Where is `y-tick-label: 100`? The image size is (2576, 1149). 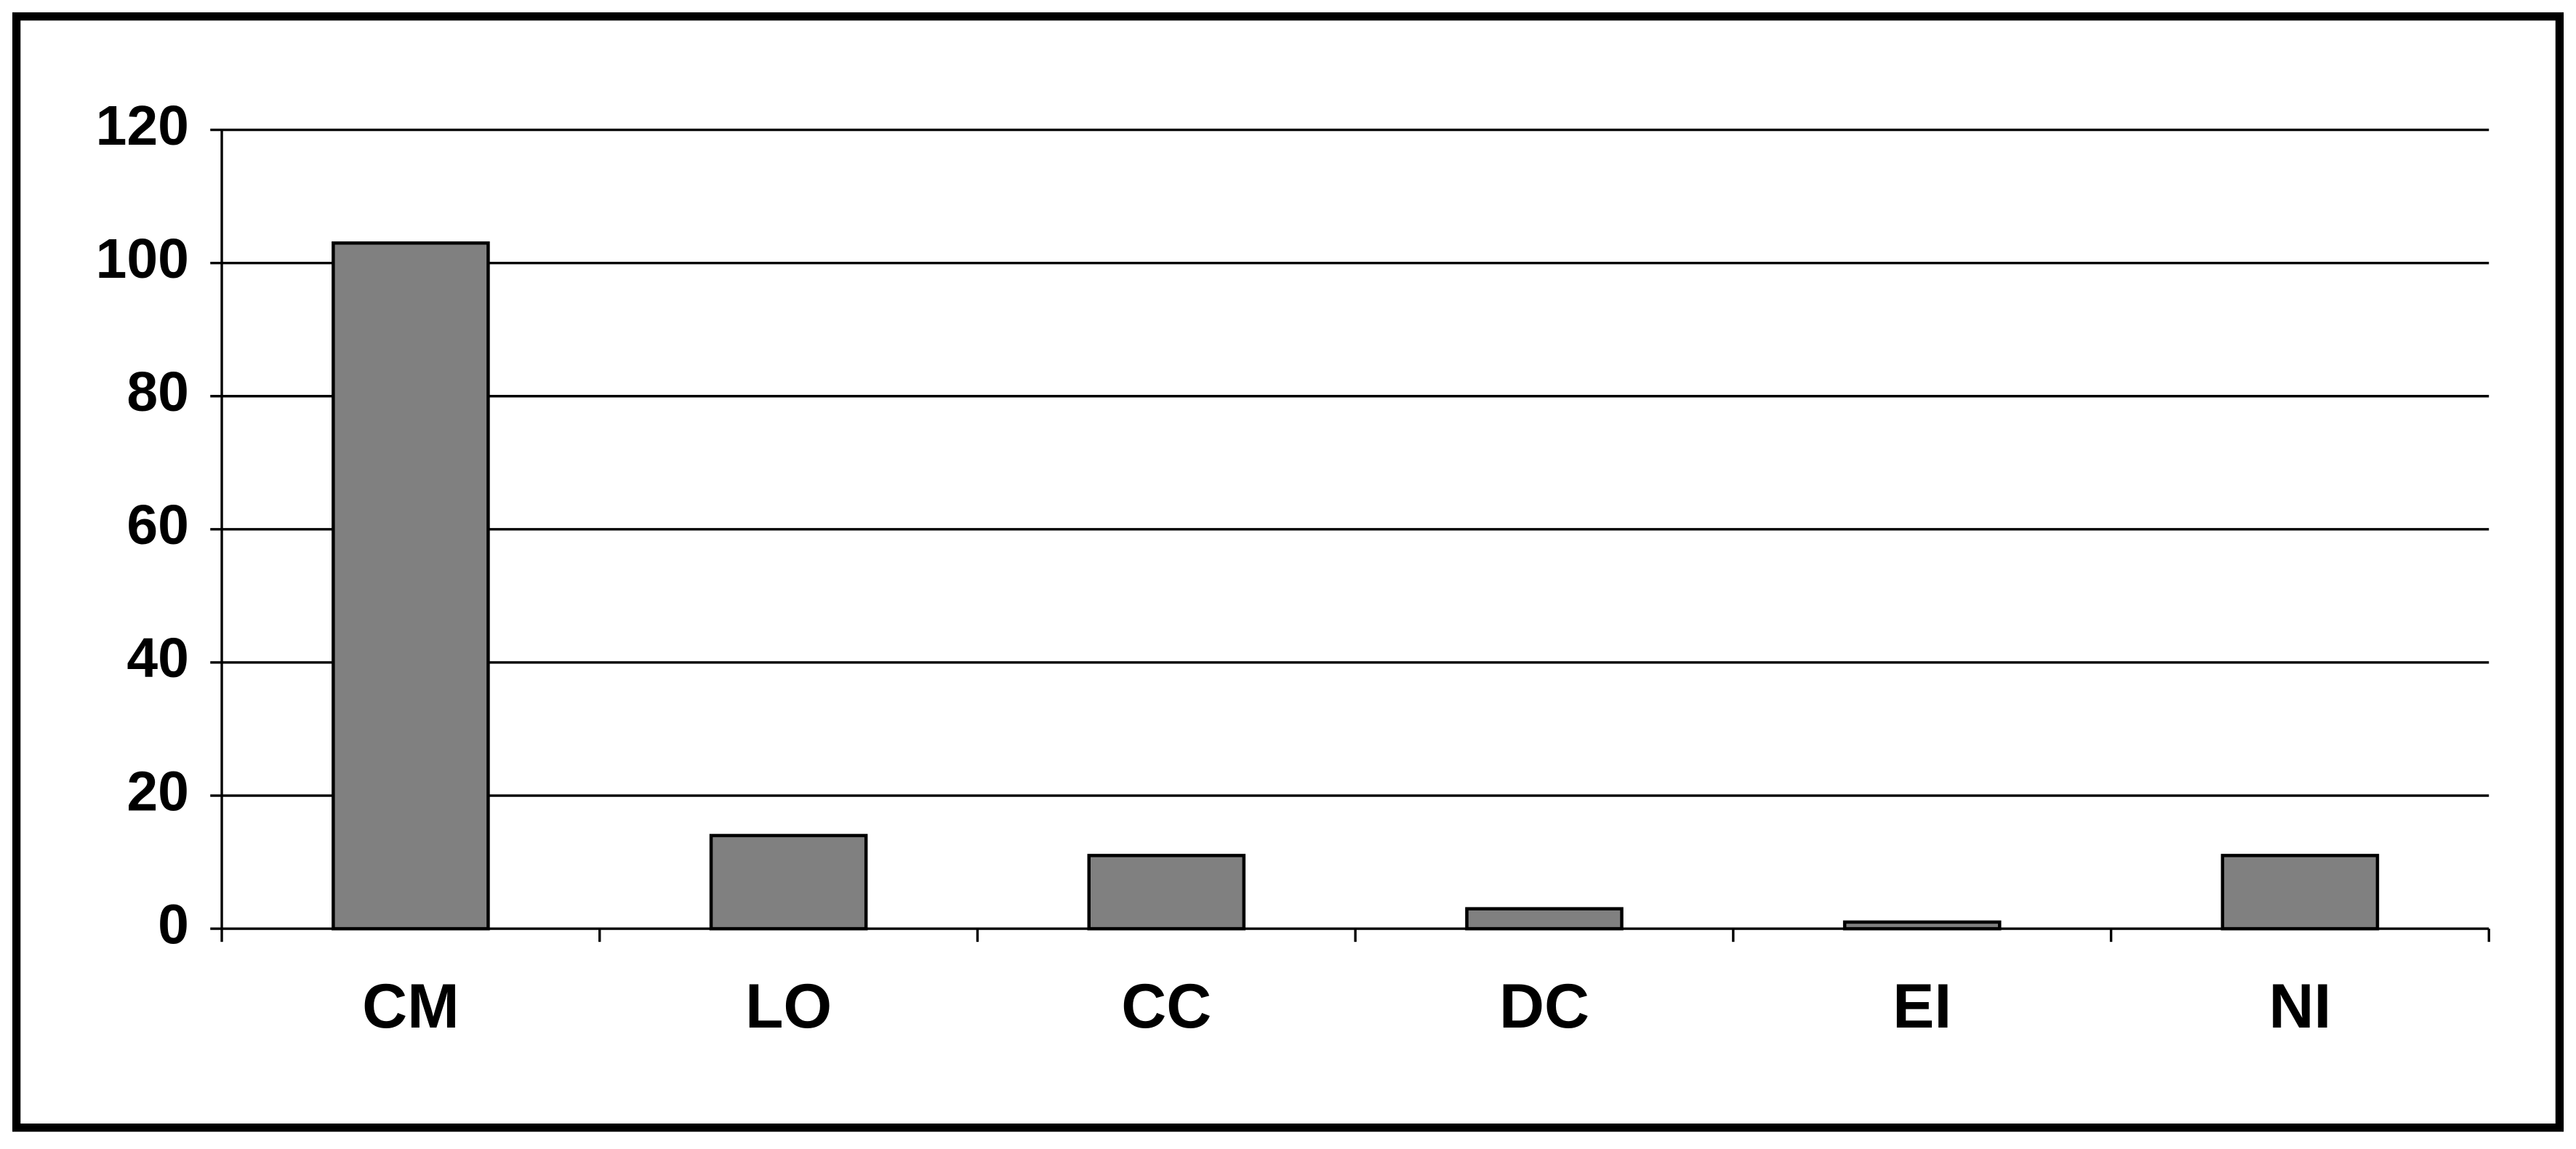 y-tick-label: 100 is located at coordinates (142, 259).